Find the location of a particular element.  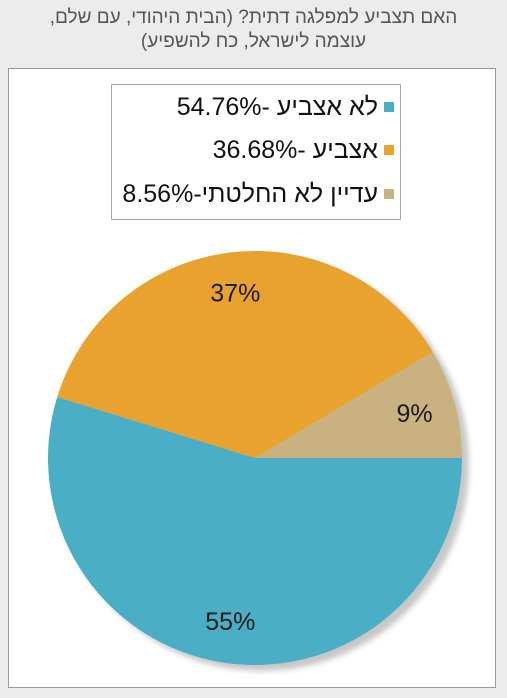

legend-label-undecided: עדיין לא החלטתי-8.56% is located at coordinates (250, 193).